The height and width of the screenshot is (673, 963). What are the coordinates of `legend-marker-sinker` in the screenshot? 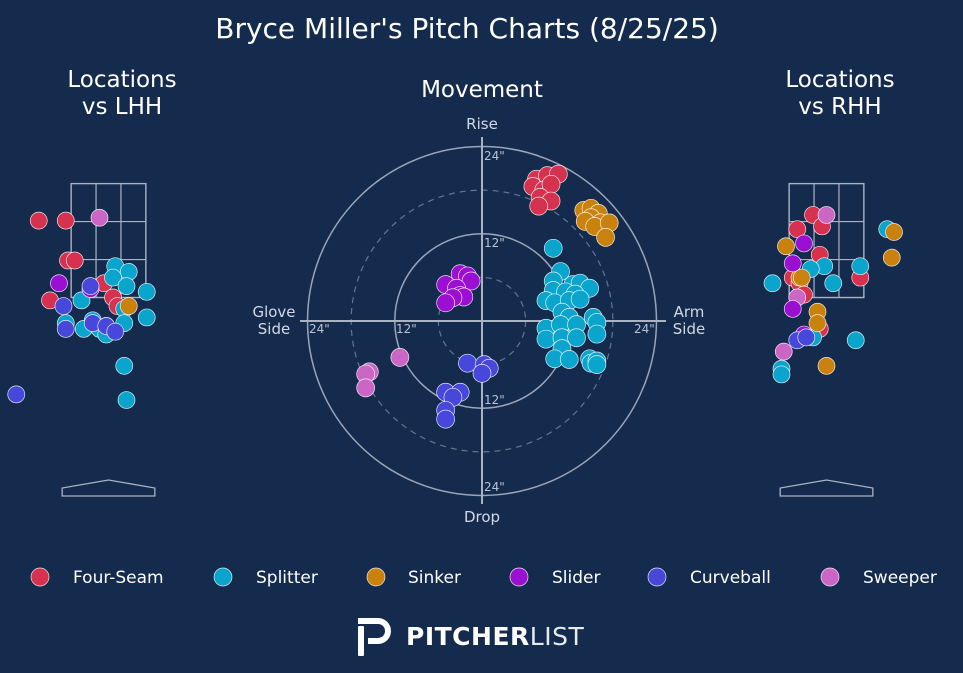 It's located at (376, 577).